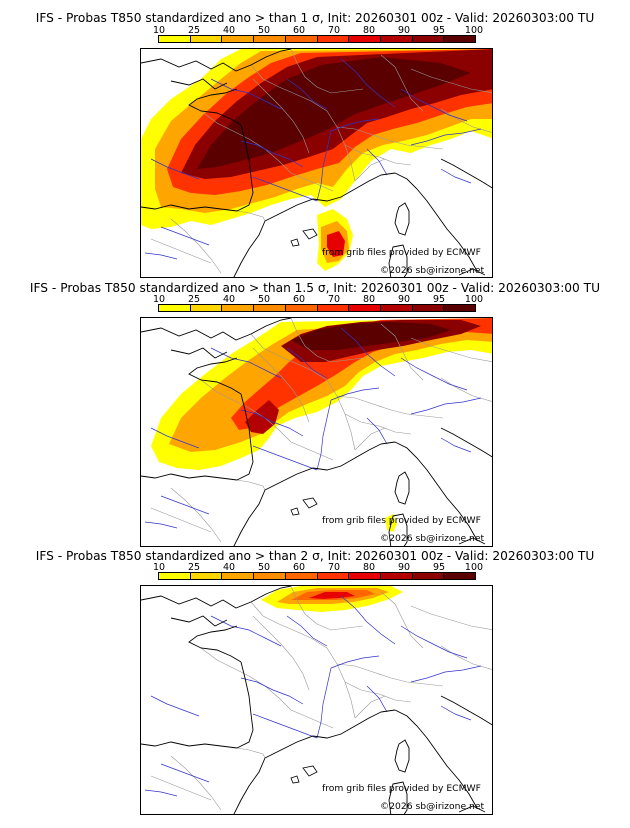  What do you see at coordinates (312, 567) in the screenshot?
I see `panel-3-colorbar-labels: 10 25 40 50 60 70 80 90 95 100` at bounding box center [312, 567].